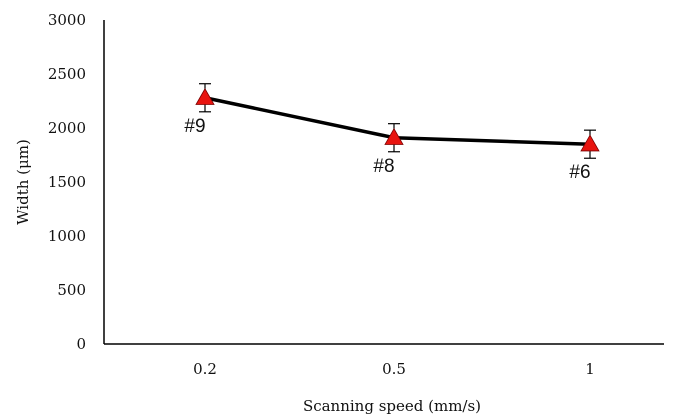 This screenshot has width=676, height=419. What do you see at coordinates (67, 128) in the screenshot?
I see `y-tick-label-4: 2000` at bounding box center [67, 128].